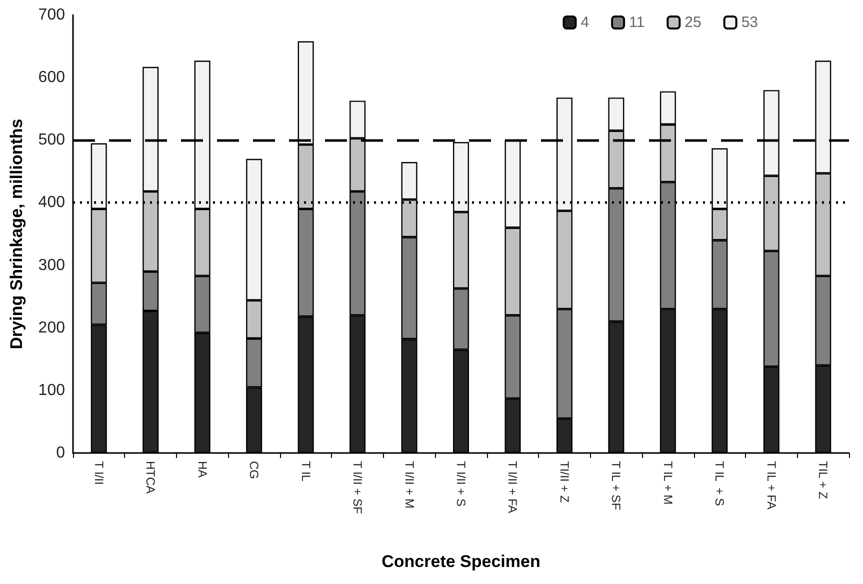 This screenshot has width=863, height=584. Describe the element at coordinates (52, 77) in the screenshot. I see `y-tick-label: 600` at that location.